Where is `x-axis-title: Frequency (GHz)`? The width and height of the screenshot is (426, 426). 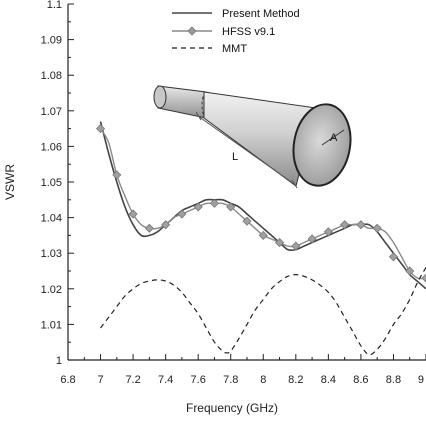 x-axis-title: Frequency (GHz) is located at coordinates (232, 408).